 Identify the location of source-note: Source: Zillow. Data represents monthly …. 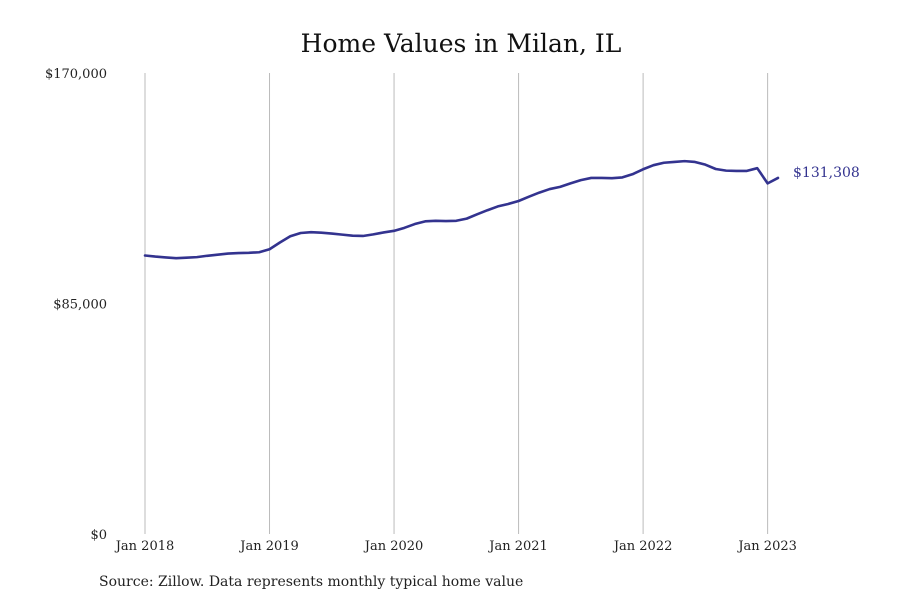
(311, 582).